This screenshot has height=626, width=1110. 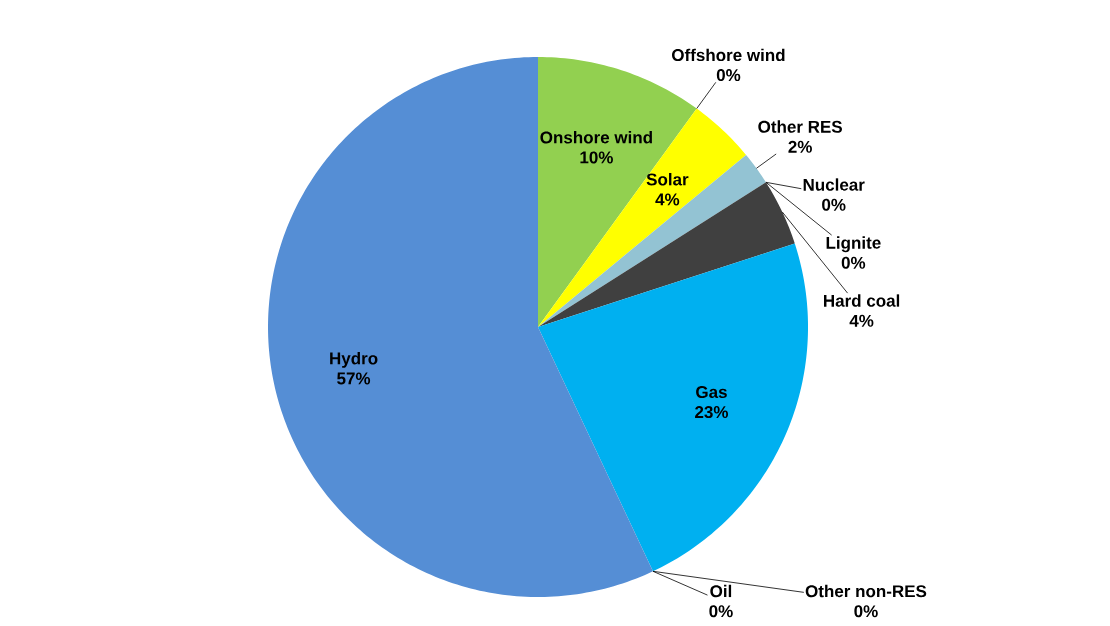 What do you see at coordinates (596, 137) in the screenshot?
I see `slice-label: Onshore wind` at bounding box center [596, 137].